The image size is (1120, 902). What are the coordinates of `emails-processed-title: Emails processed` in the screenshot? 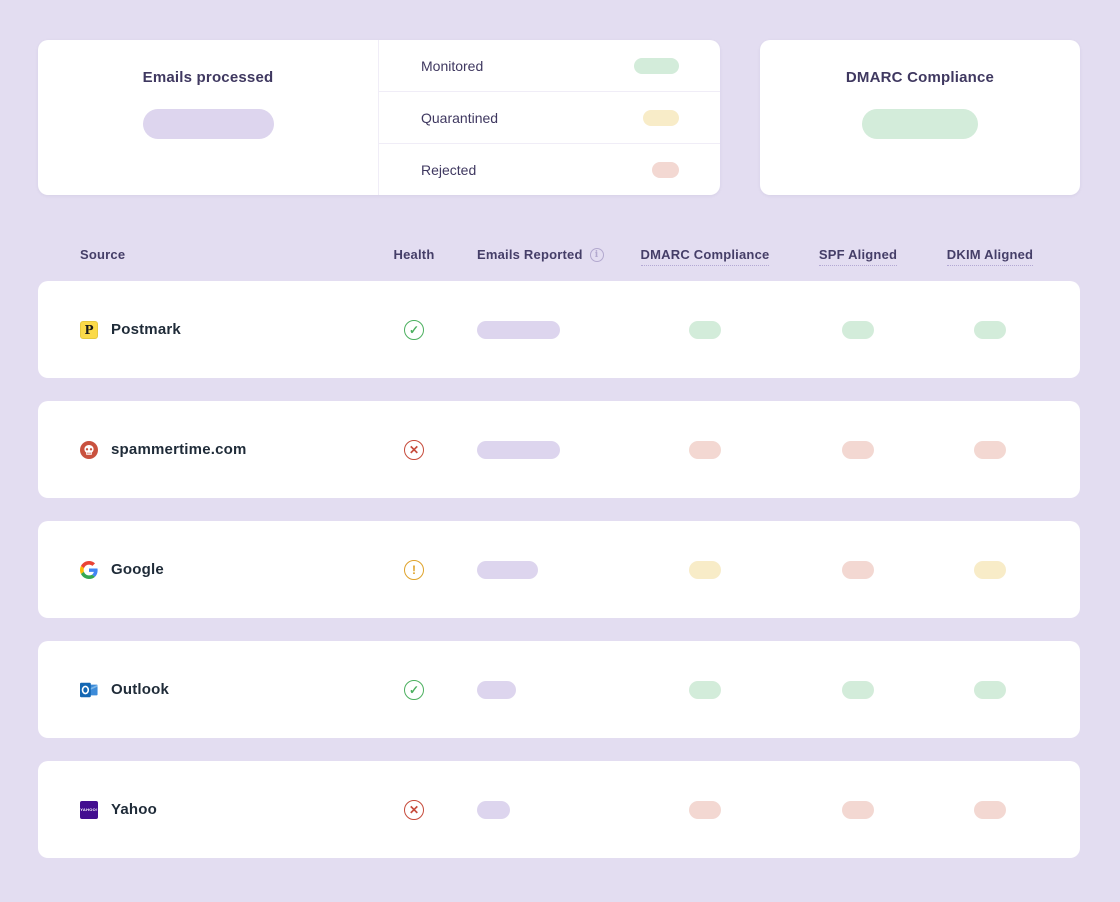 It's located at (208, 77).